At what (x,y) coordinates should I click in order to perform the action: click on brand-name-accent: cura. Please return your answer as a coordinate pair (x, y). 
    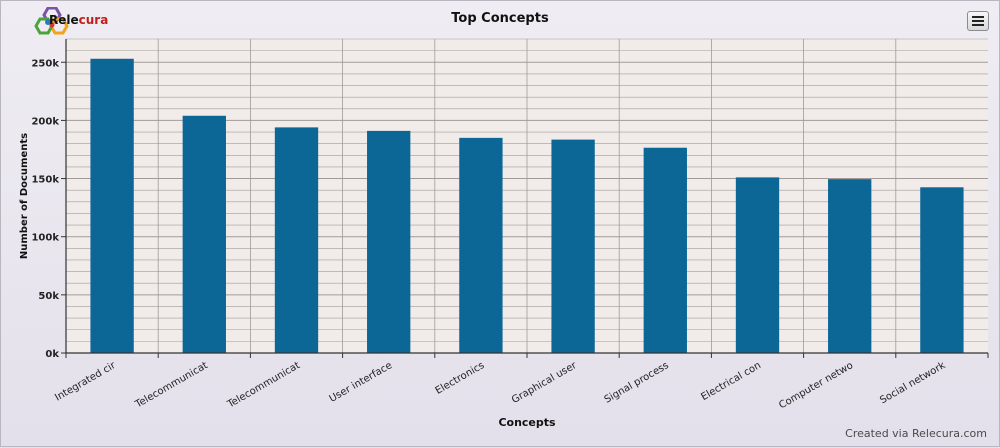
    Looking at the image, I should click on (93, 20).